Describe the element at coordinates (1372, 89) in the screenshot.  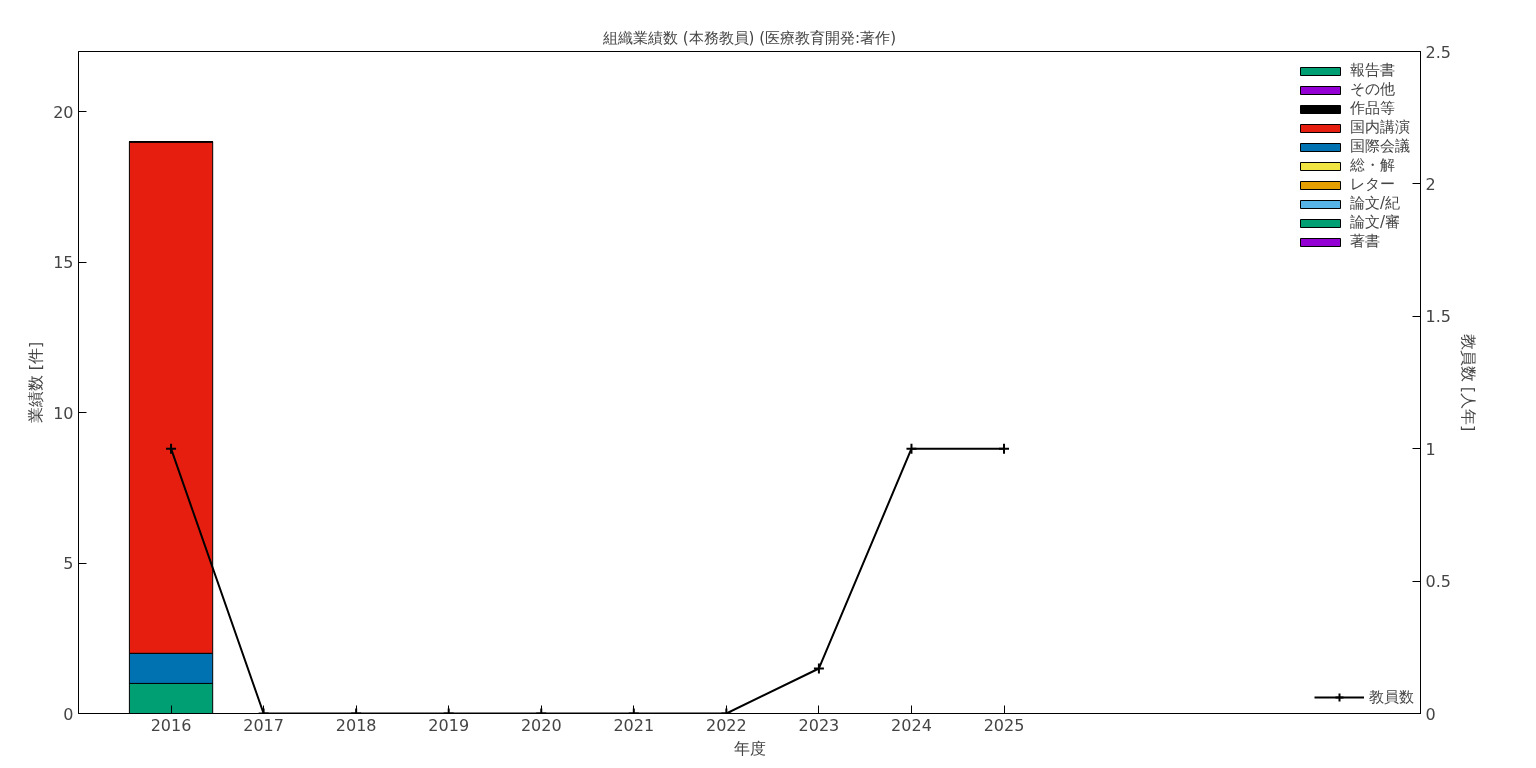
I see `legend-label: その他` at that location.